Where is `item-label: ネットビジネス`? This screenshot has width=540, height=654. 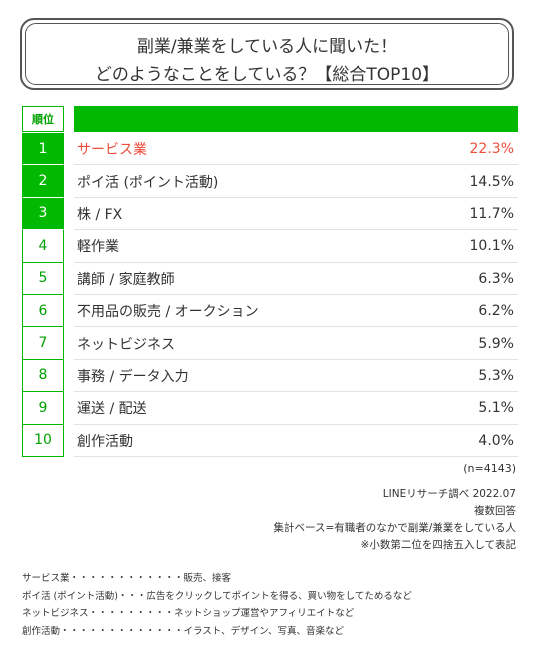
item-label: ネットビジネス is located at coordinates (126, 344).